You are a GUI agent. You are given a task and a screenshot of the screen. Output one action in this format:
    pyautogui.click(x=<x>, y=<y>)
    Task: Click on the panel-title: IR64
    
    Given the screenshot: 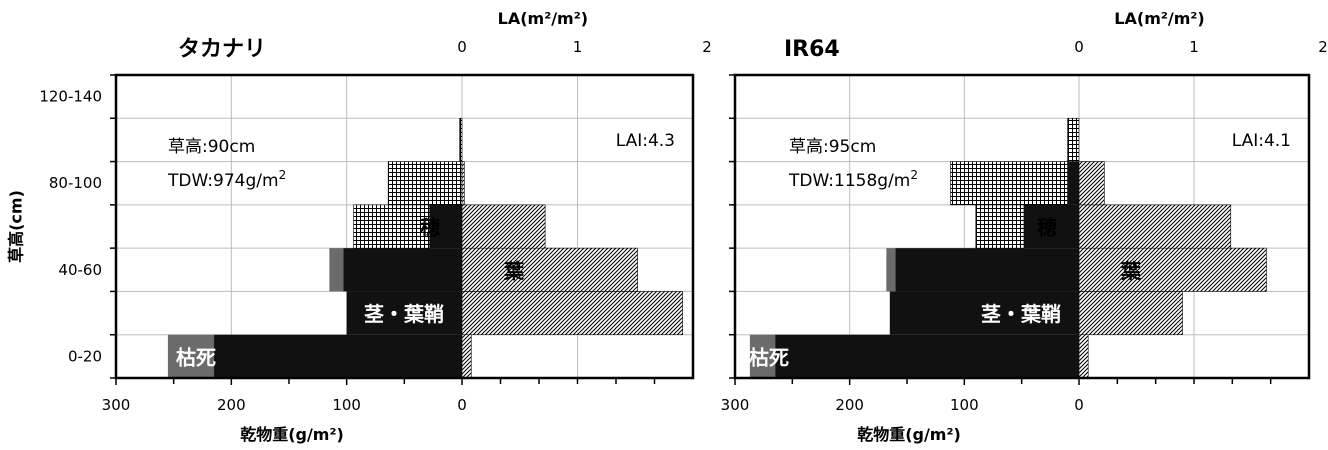 What is the action you would take?
    pyautogui.click(x=812, y=49)
    